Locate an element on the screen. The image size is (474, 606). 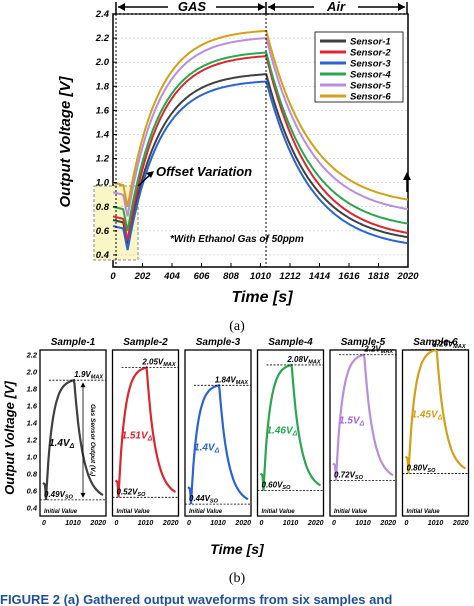
y-tick-label-b: 1.2 is located at coordinates (32, 440).